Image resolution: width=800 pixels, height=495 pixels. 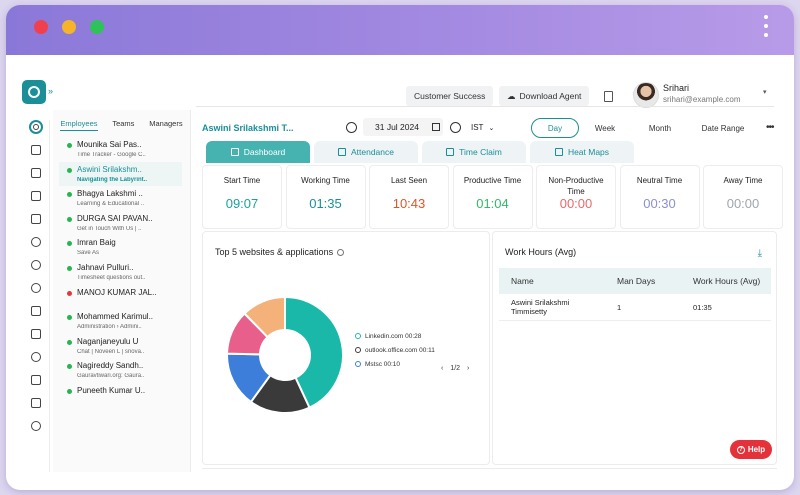 I want to click on maximize-window-button, so click(x=97, y=27).